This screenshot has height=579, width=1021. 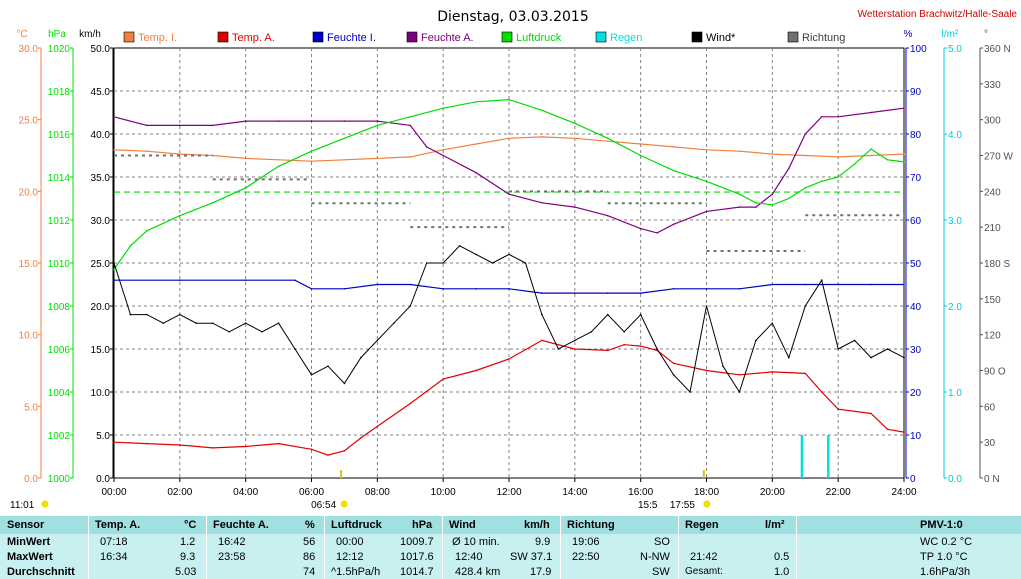 What do you see at coordinates (950, 34) in the screenshot?
I see `axis-rain-unit: l/m²` at bounding box center [950, 34].